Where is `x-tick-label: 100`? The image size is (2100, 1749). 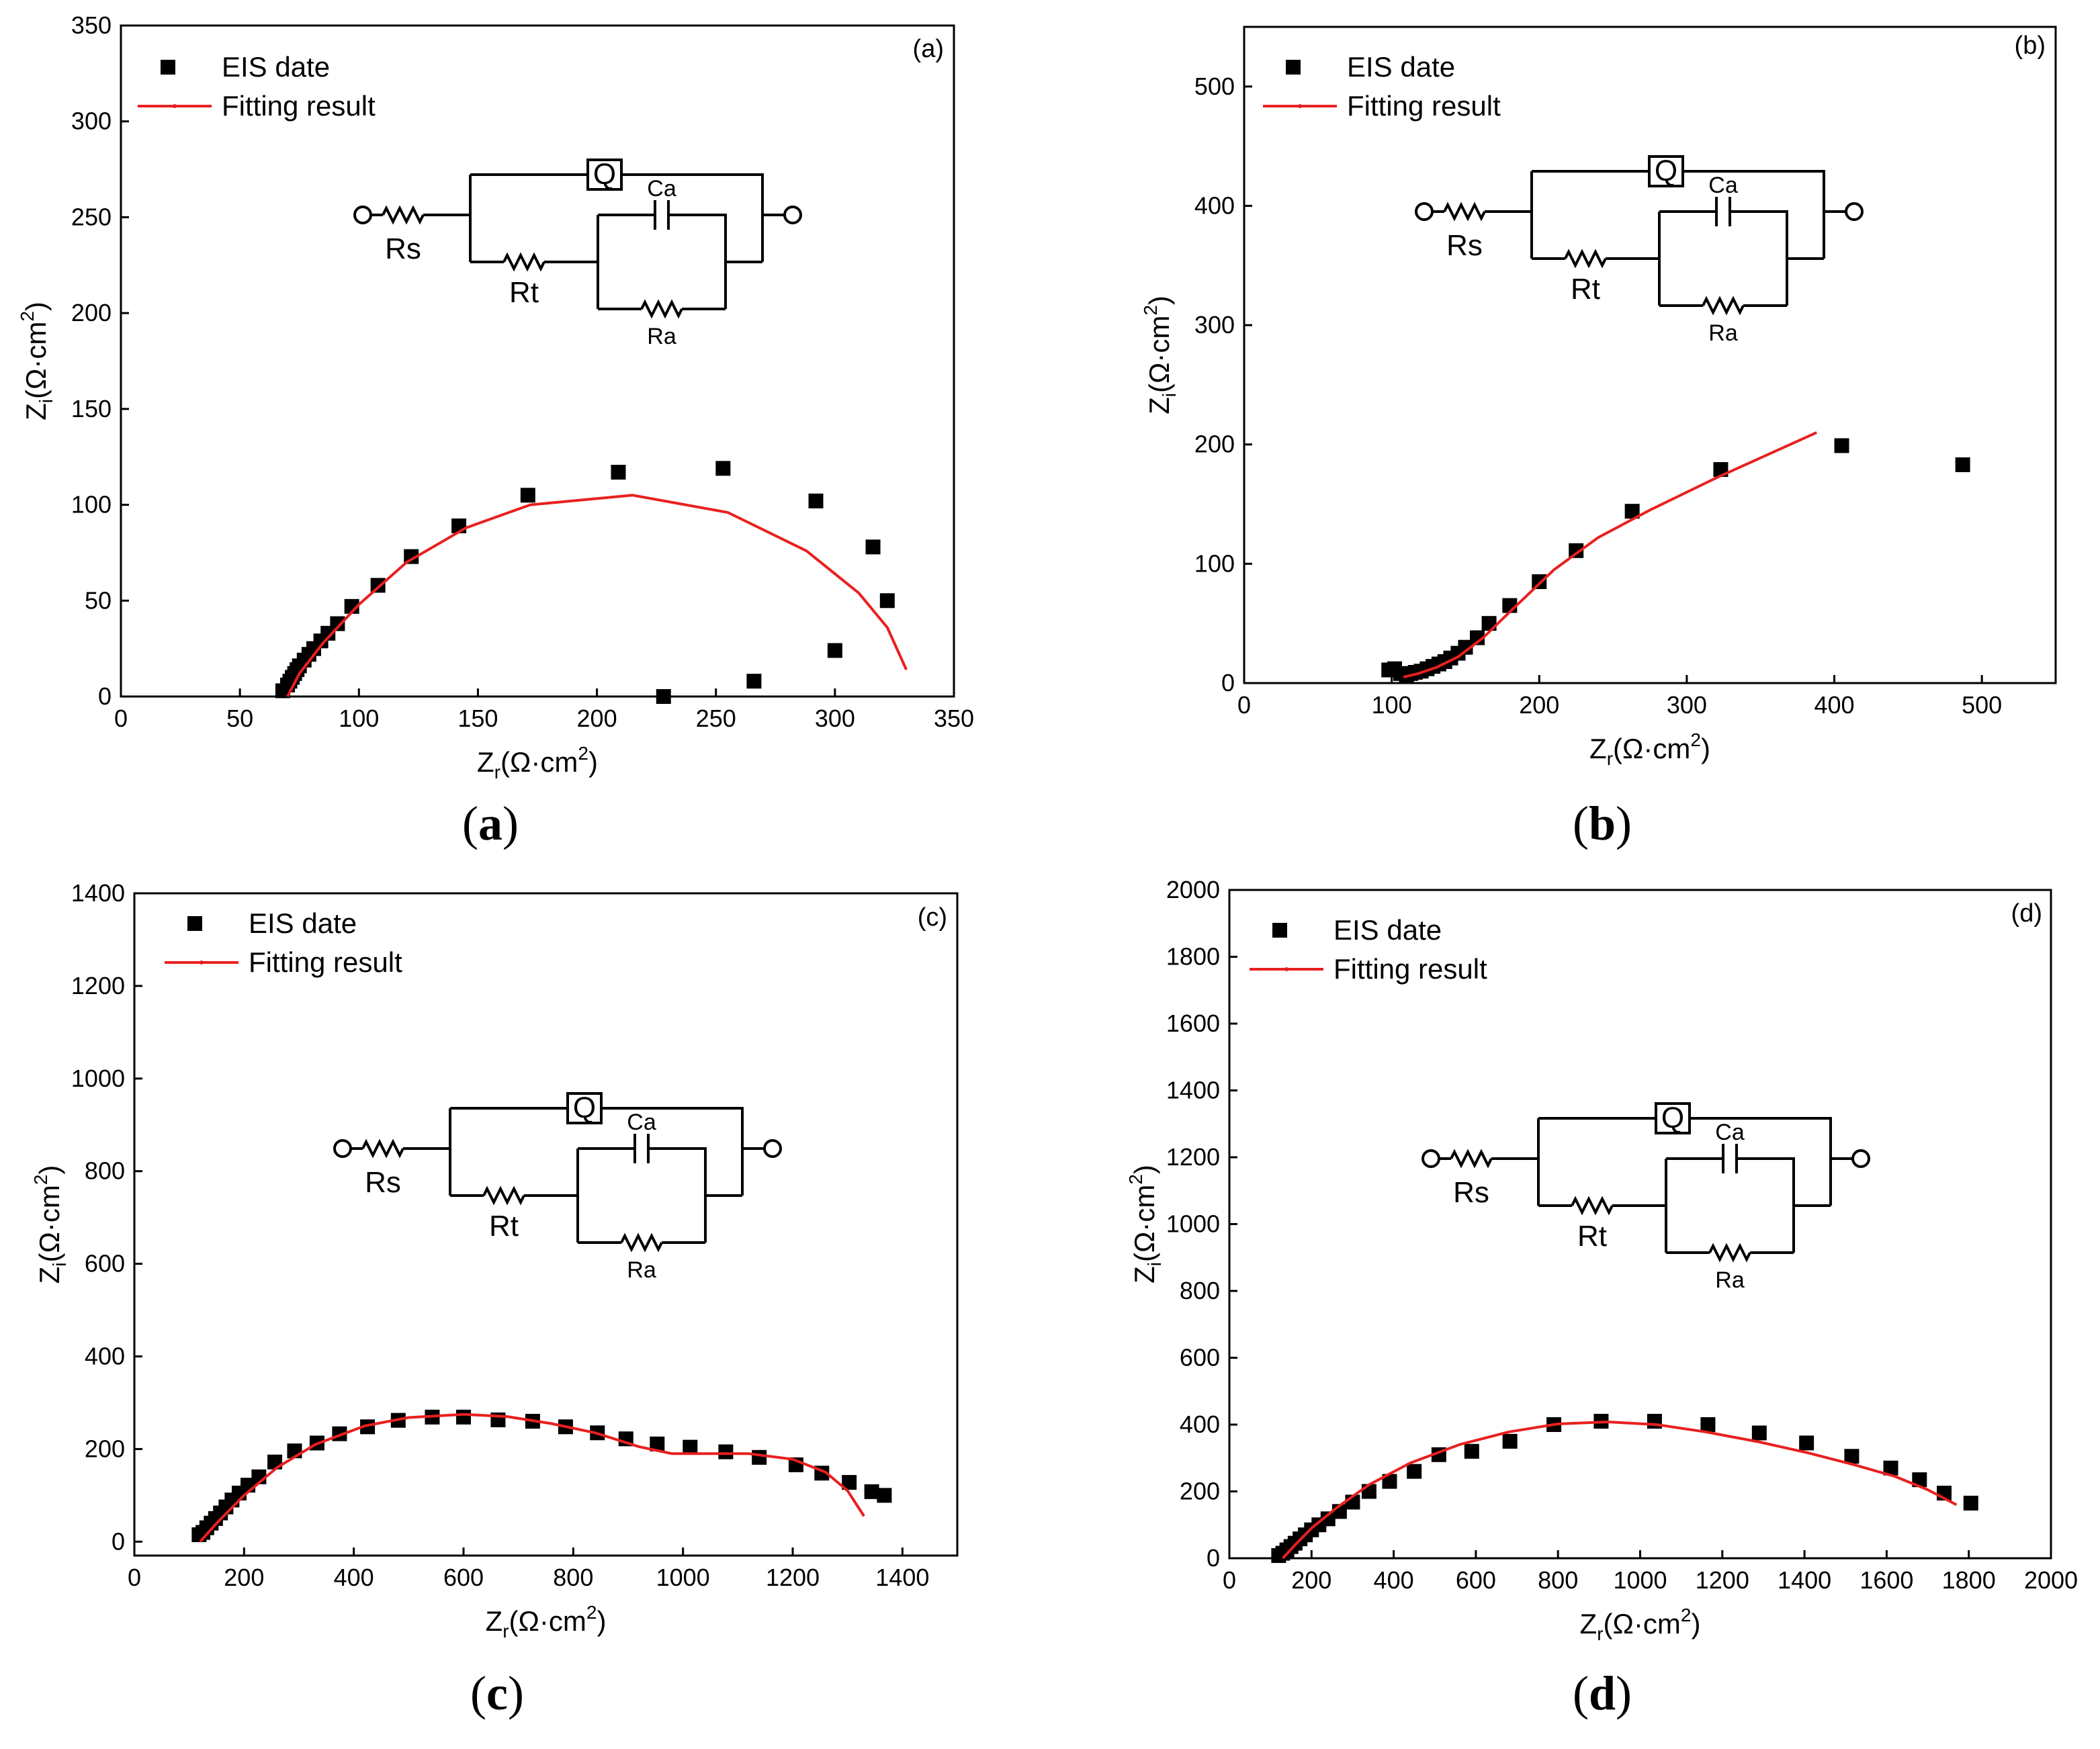 x-tick-label: 100 is located at coordinates (1392, 705).